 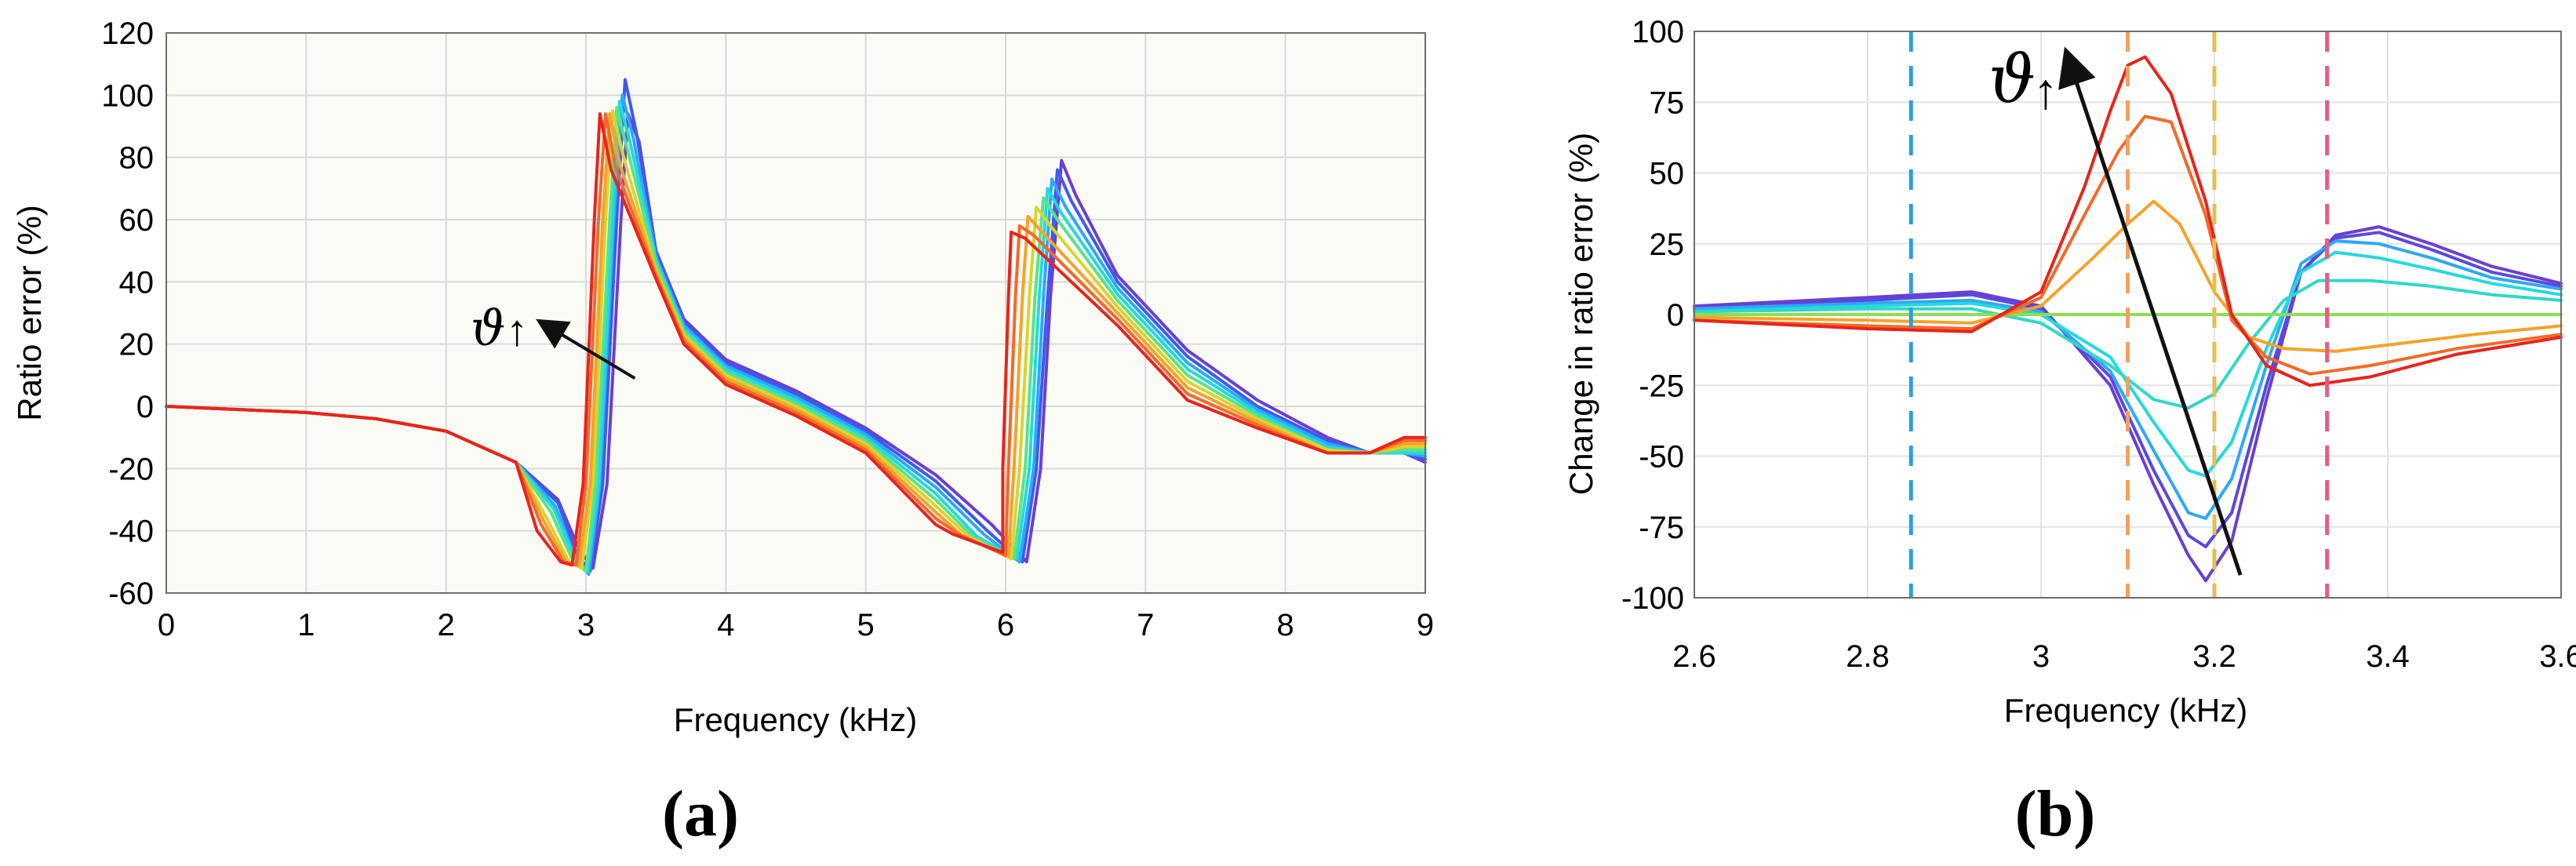 I want to click on y-tick-label: -20, so click(x=131, y=469).